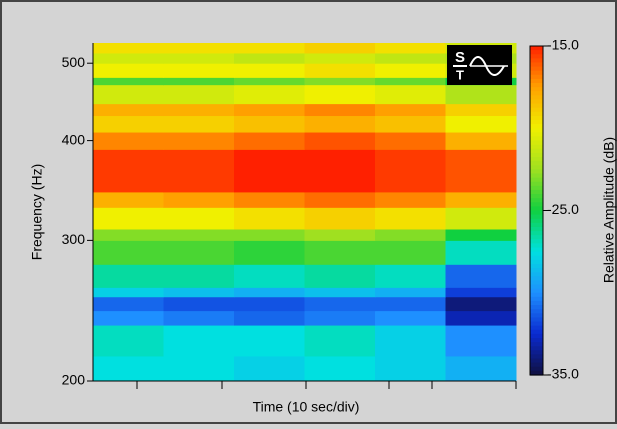  Describe the element at coordinates (74, 62) in the screenshot. I see `y-tick-label: 500` at that location.